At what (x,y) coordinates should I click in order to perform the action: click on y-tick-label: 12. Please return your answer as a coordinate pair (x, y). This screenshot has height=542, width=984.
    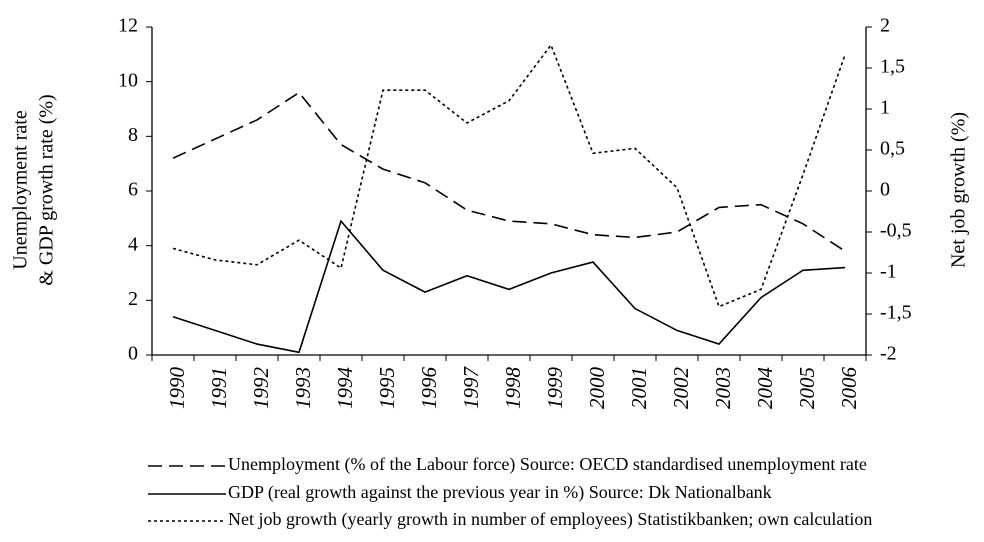
    Looking at the image, I should click on (128, 26).